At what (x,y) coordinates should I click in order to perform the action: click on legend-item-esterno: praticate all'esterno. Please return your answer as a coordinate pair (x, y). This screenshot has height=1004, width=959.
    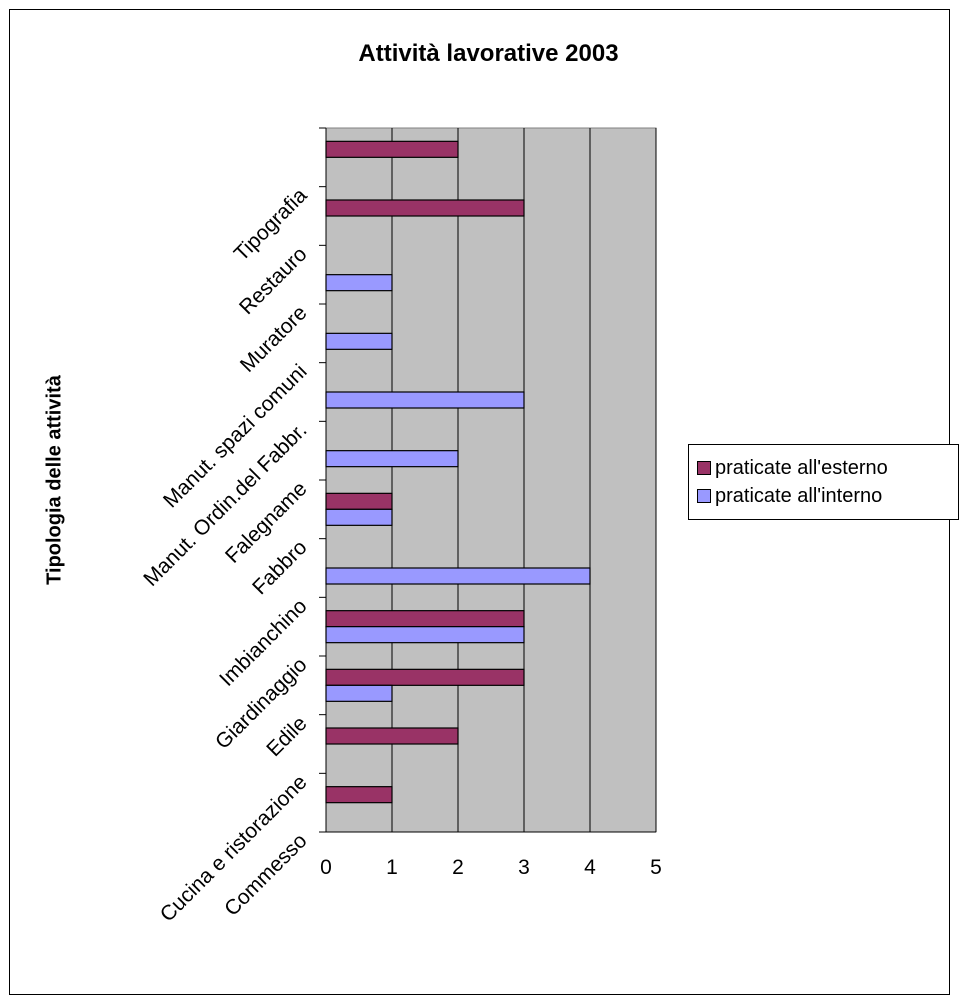
    Looking at the image, I should click on (792, 468).